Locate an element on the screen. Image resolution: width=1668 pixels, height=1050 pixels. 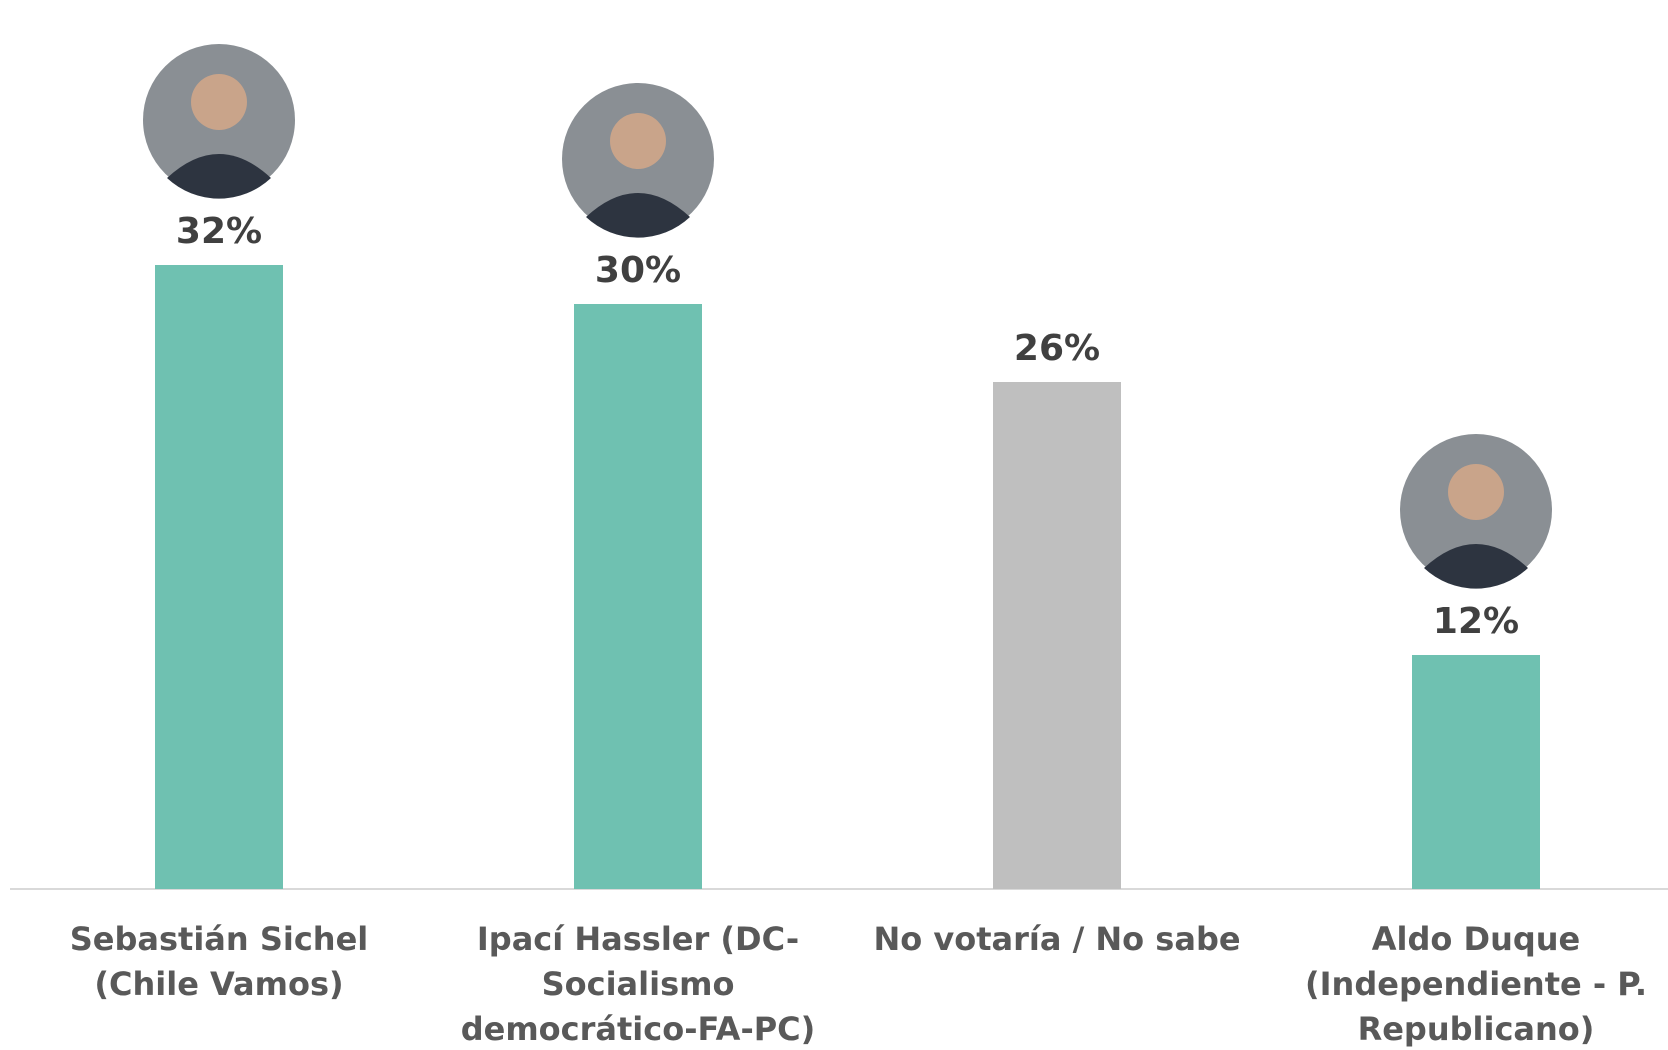
value-label-1: 32% is located at coordinates (219, 231).